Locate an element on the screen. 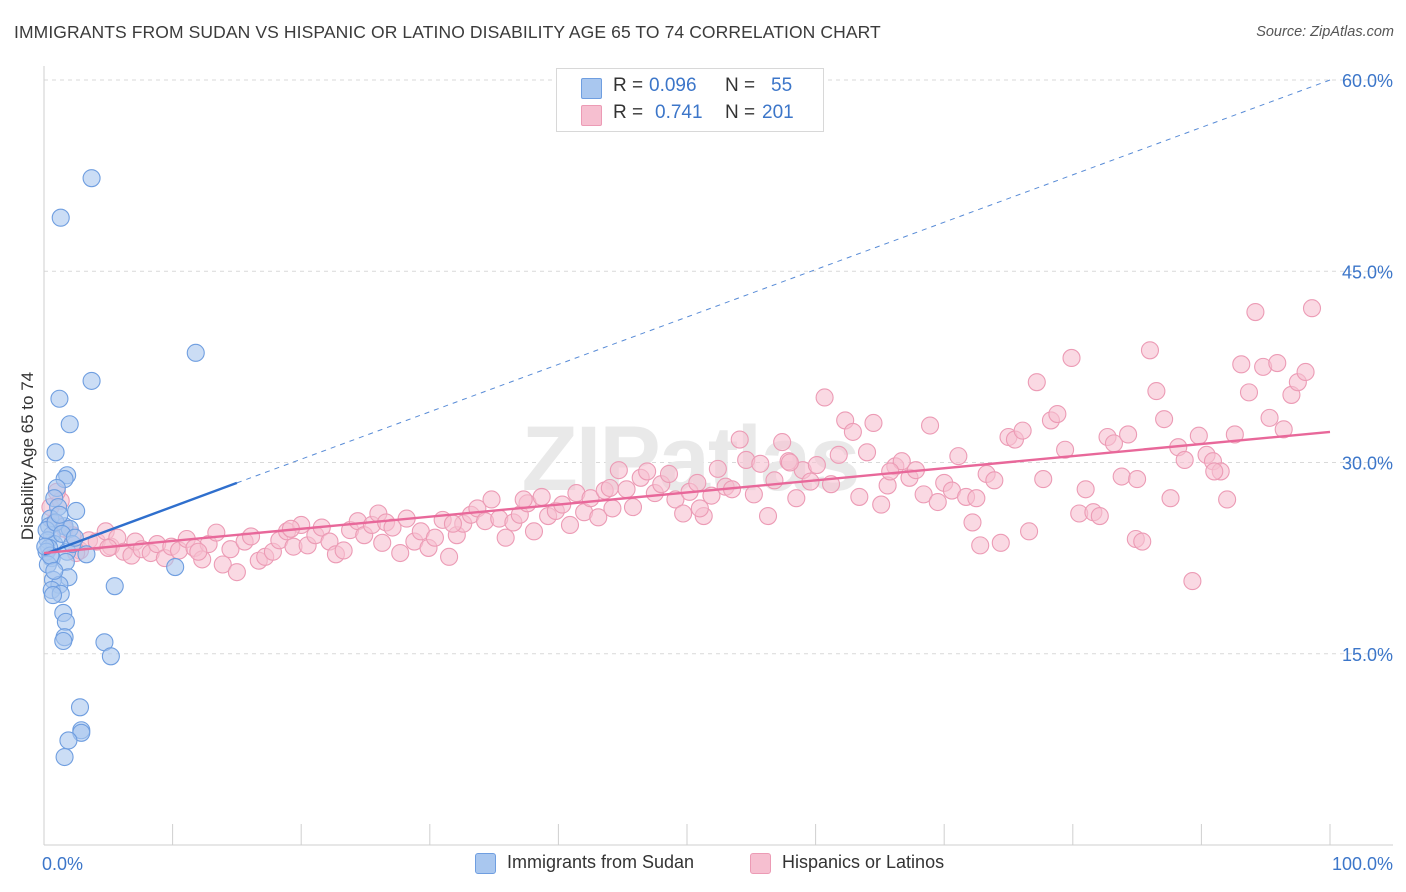 The height and width of the screenshot is (892, 1406). legend-row-hispanic: R = 0.741 N = 201 is located at coordinates (690, 115).